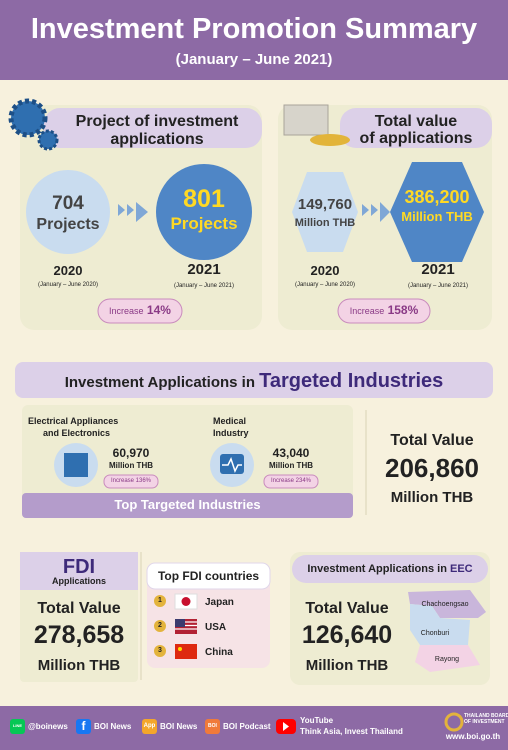 The width and height of the screenshot is (508, 750). Describe the element at coordinates (158, 310) in the screenshot. I see `increase-value: 14%` at that location.